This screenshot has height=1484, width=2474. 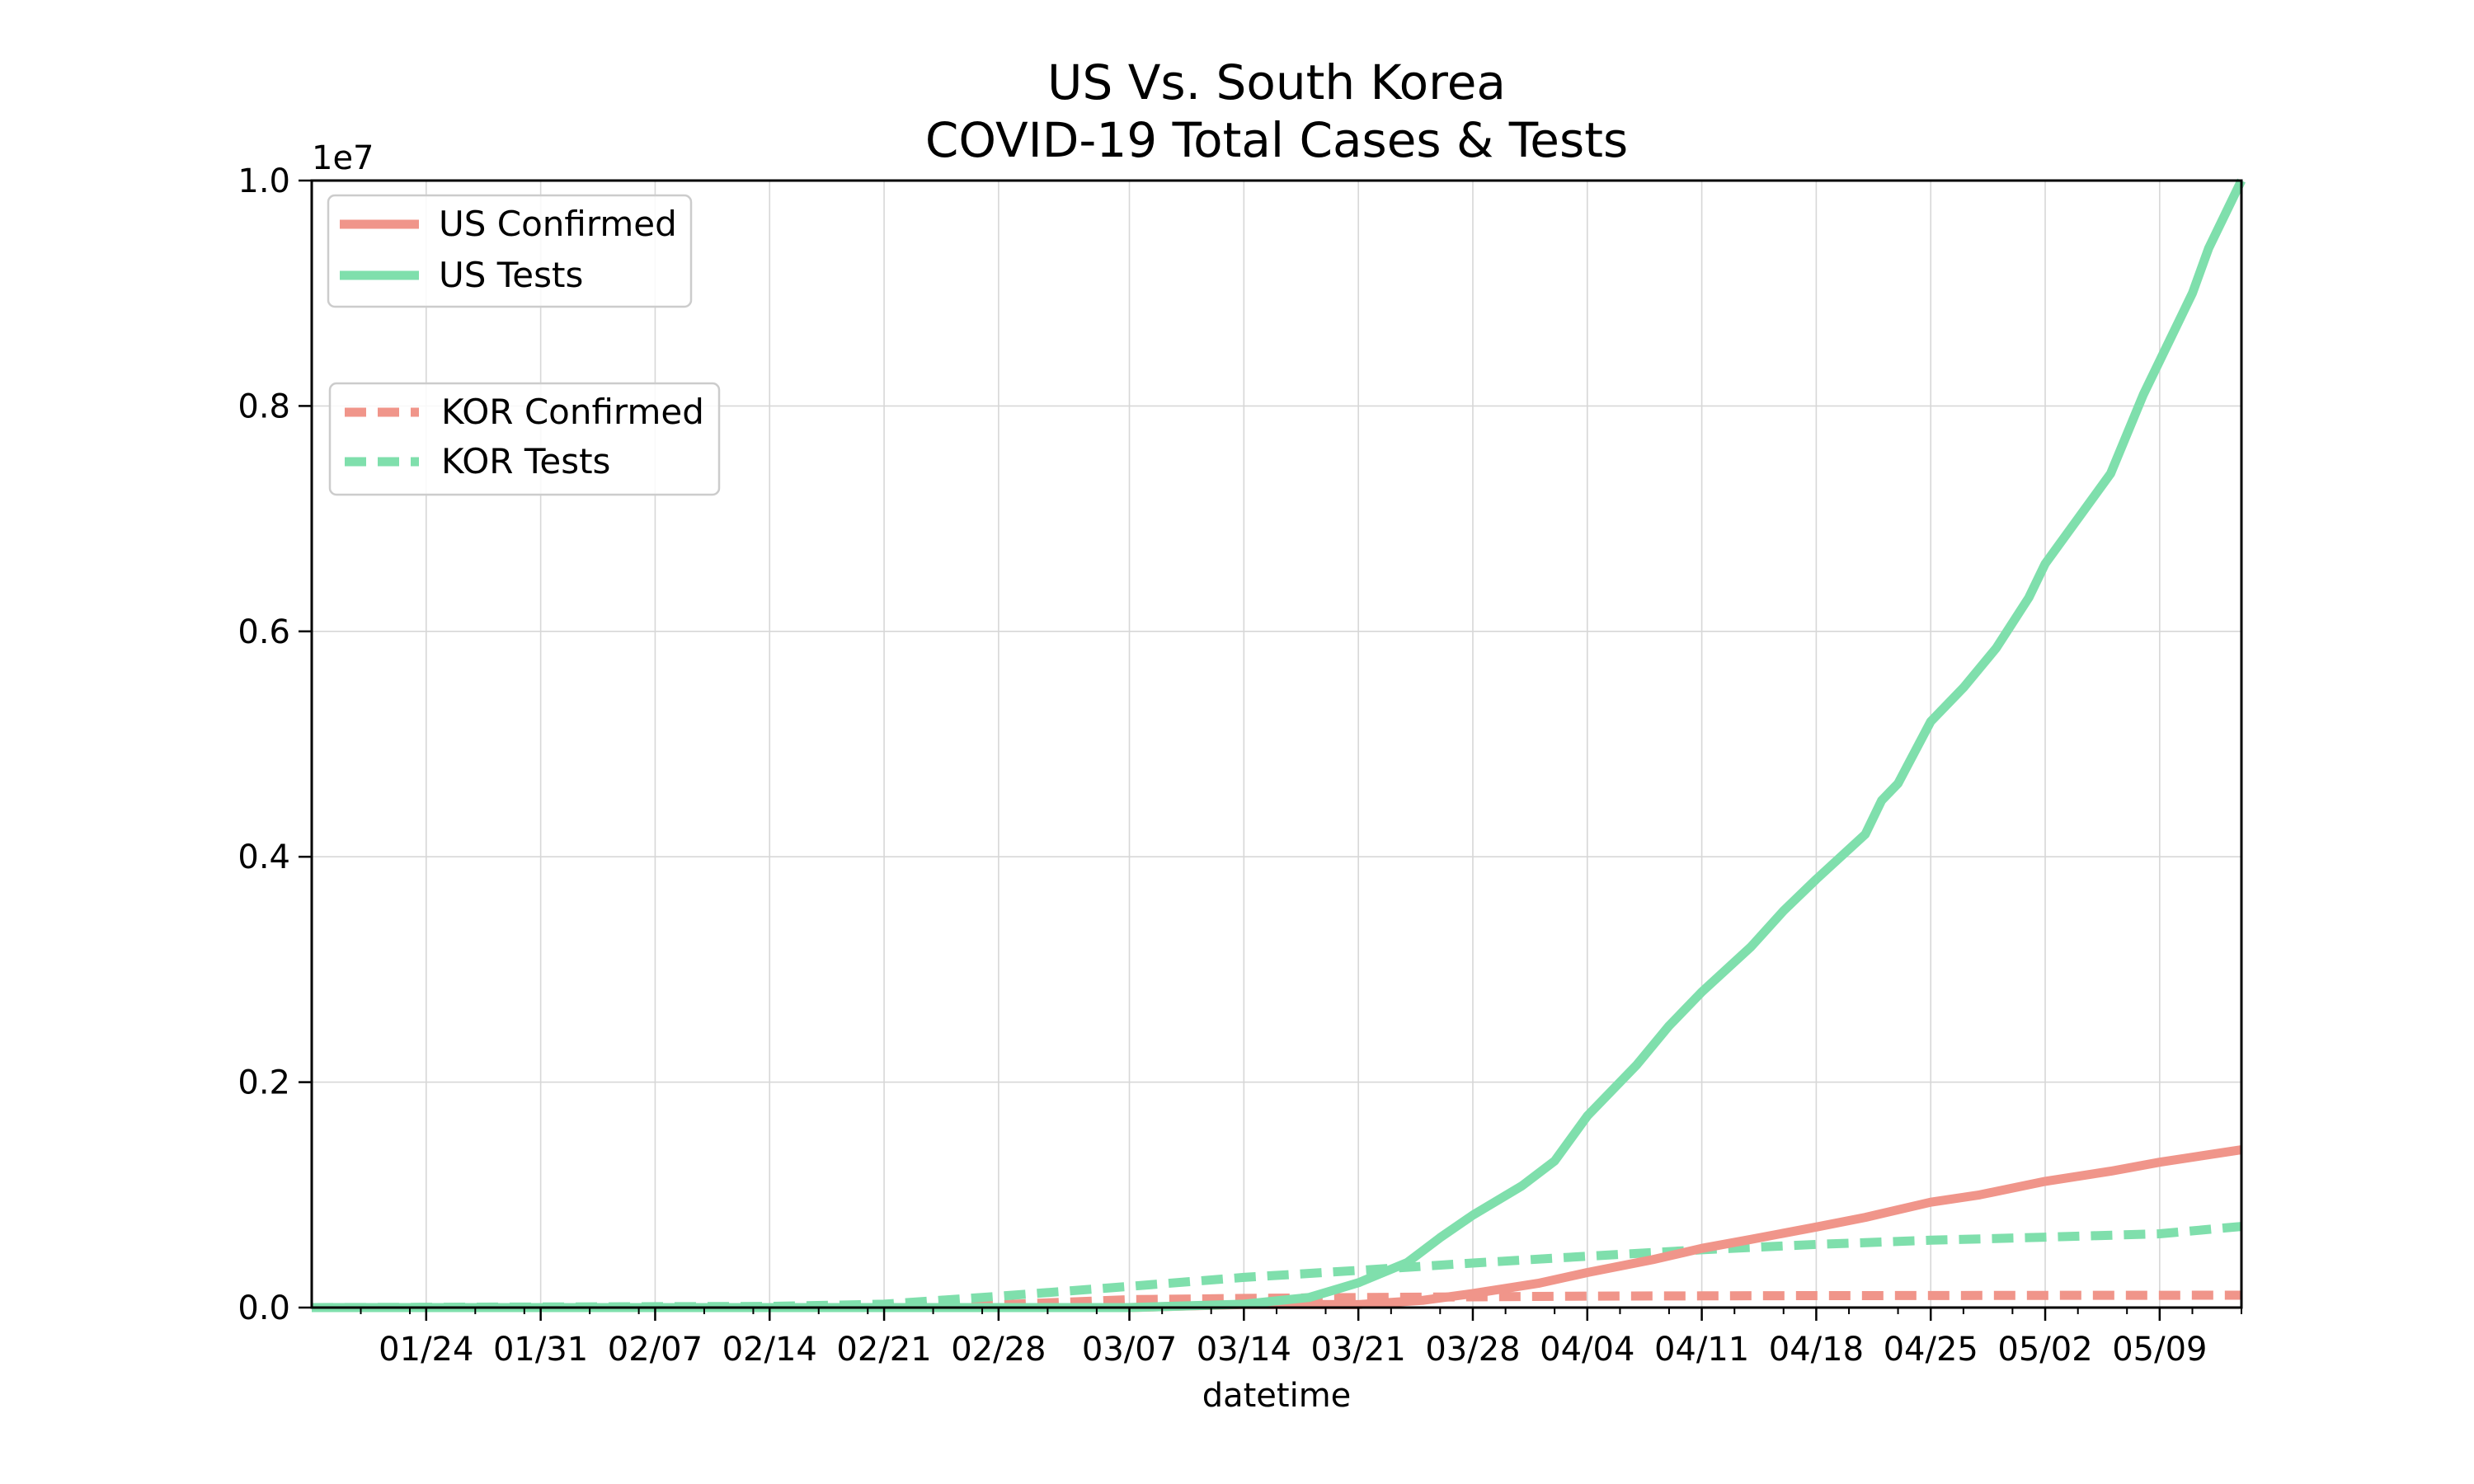 I want to click on x-tick-label: 02/21, so click(x=883, y=1350).